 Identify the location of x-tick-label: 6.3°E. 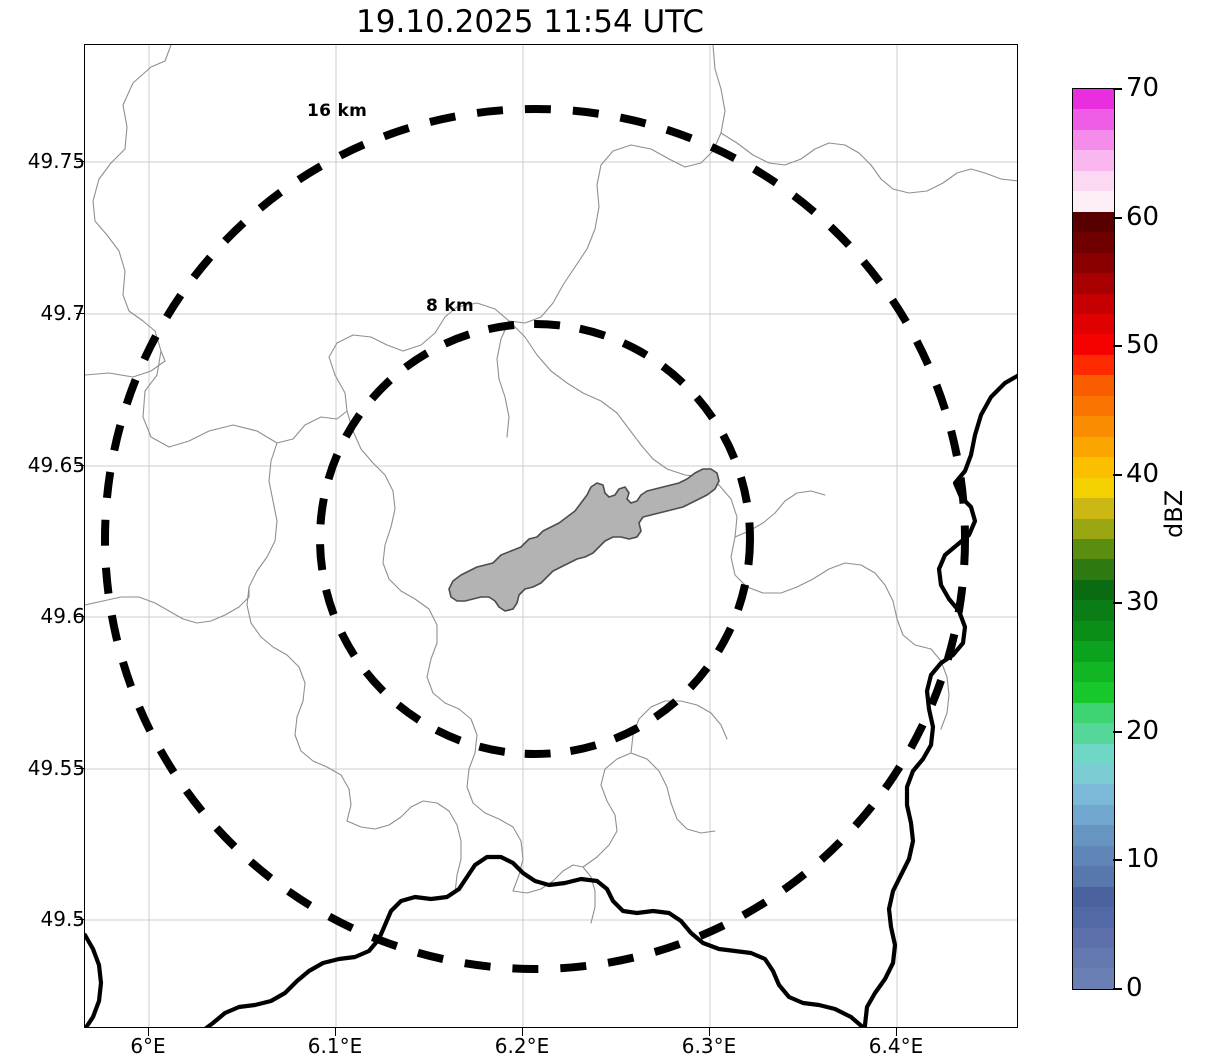
(709, 1046).